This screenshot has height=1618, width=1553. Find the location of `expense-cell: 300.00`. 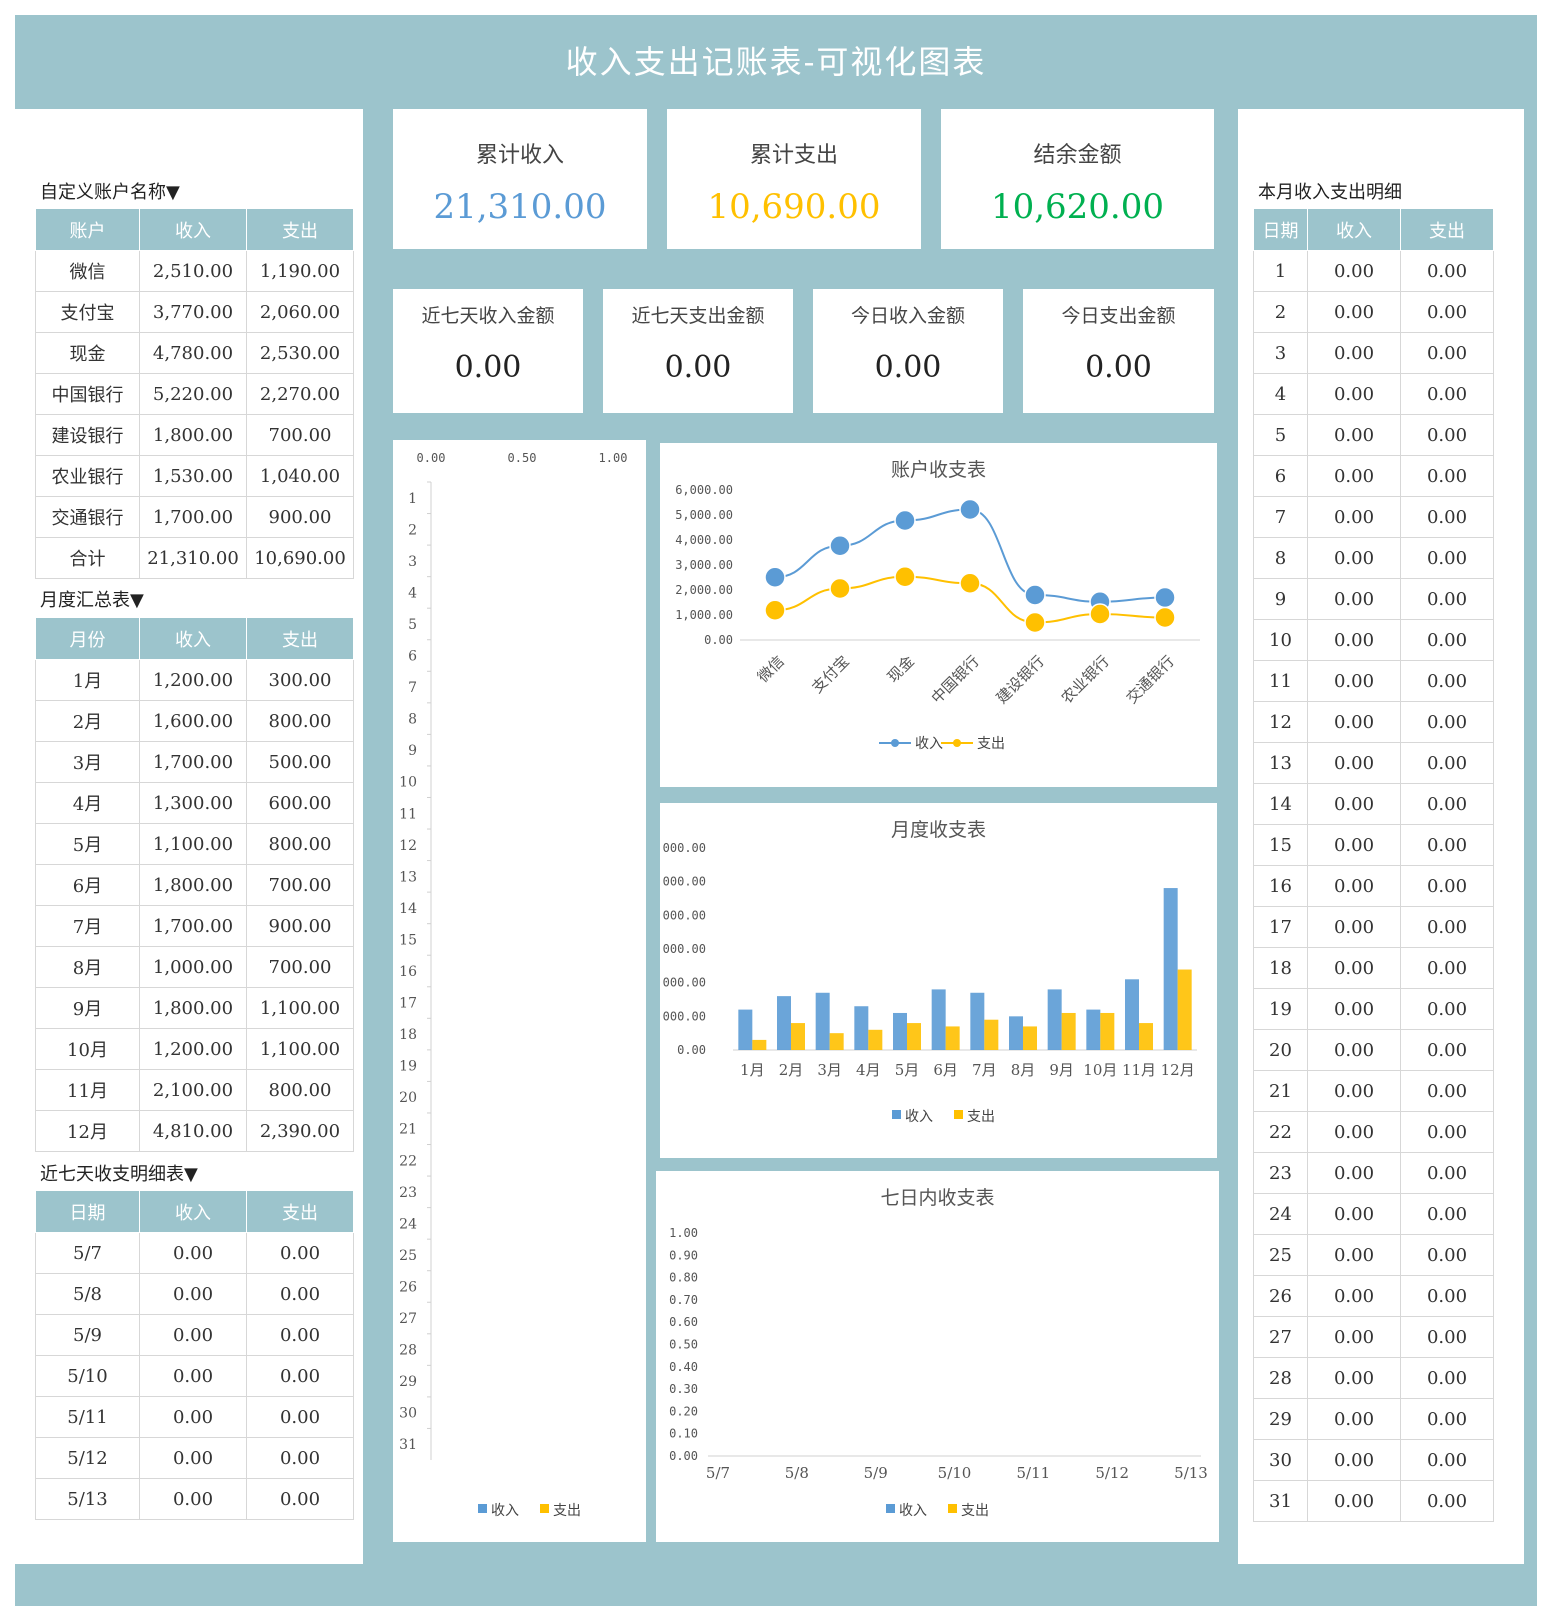

expense-cell: 300.00 is located at coordinates (300, 680).